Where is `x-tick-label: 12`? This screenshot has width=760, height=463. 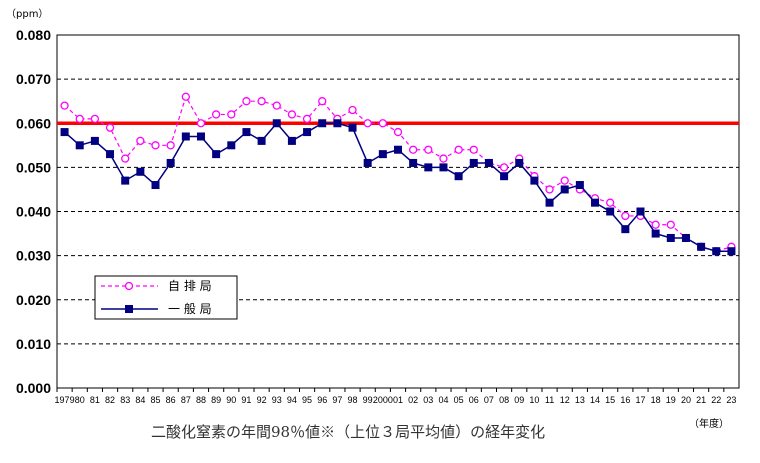 x-tick-label: 12 is located at coordinates (565, 400).